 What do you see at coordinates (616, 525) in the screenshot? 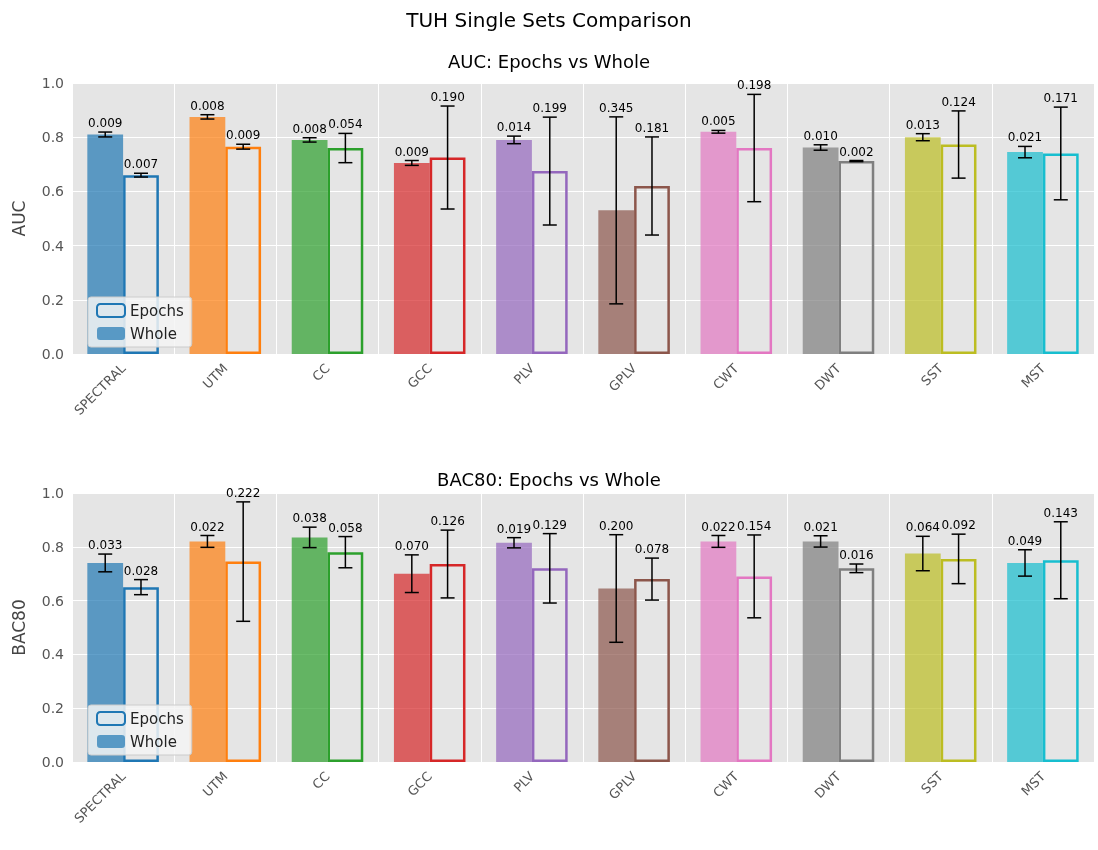
I see `annotation: 0.200` at bounding box center [616, 525].